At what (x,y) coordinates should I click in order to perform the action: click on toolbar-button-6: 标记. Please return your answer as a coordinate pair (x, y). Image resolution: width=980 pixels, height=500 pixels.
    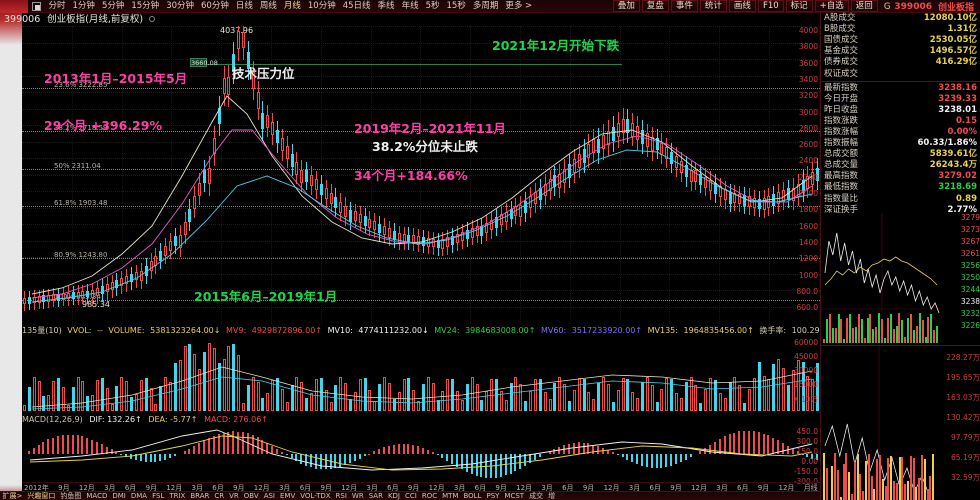
    Looking at the image, I should click on (799, 6).